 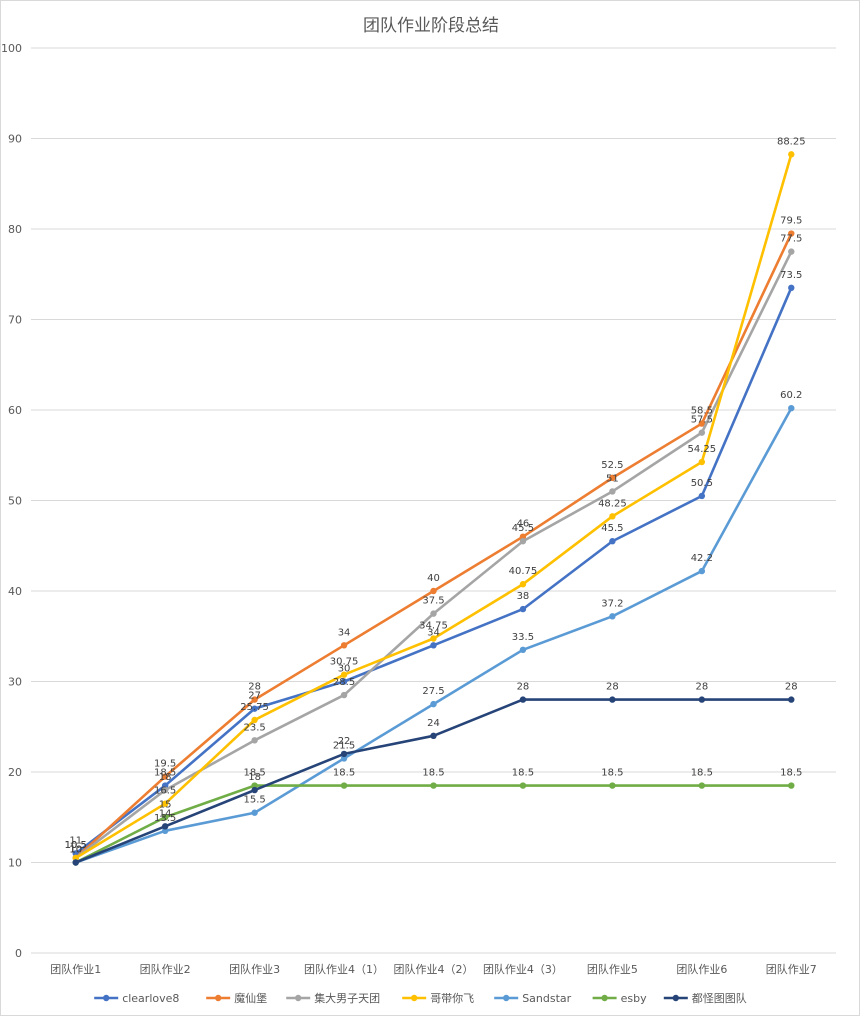 What do you see at coordinates (791, 275) in the screenshot?
I see `data-label: 73.5` at bounding box center [791, 275].